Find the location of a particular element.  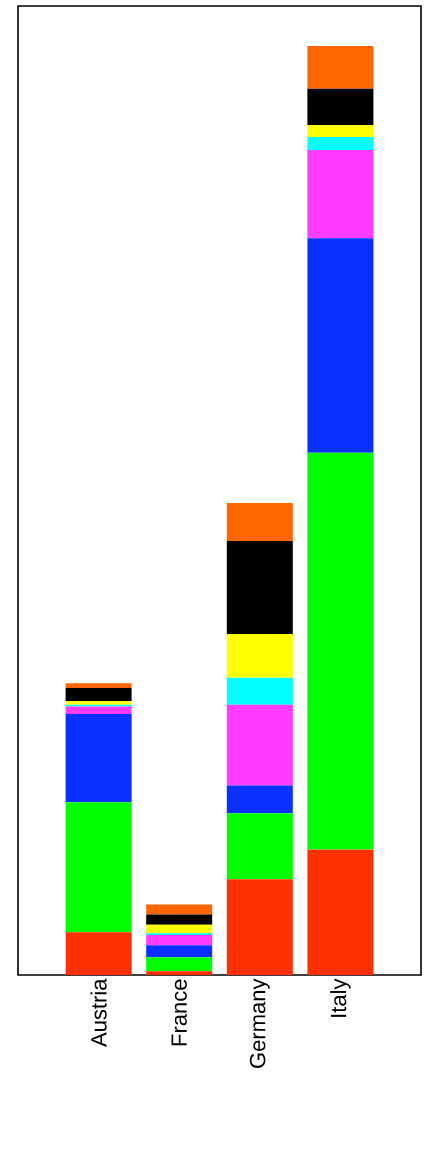

x-tick-label: Germany is located at coordinates (259, 1023).